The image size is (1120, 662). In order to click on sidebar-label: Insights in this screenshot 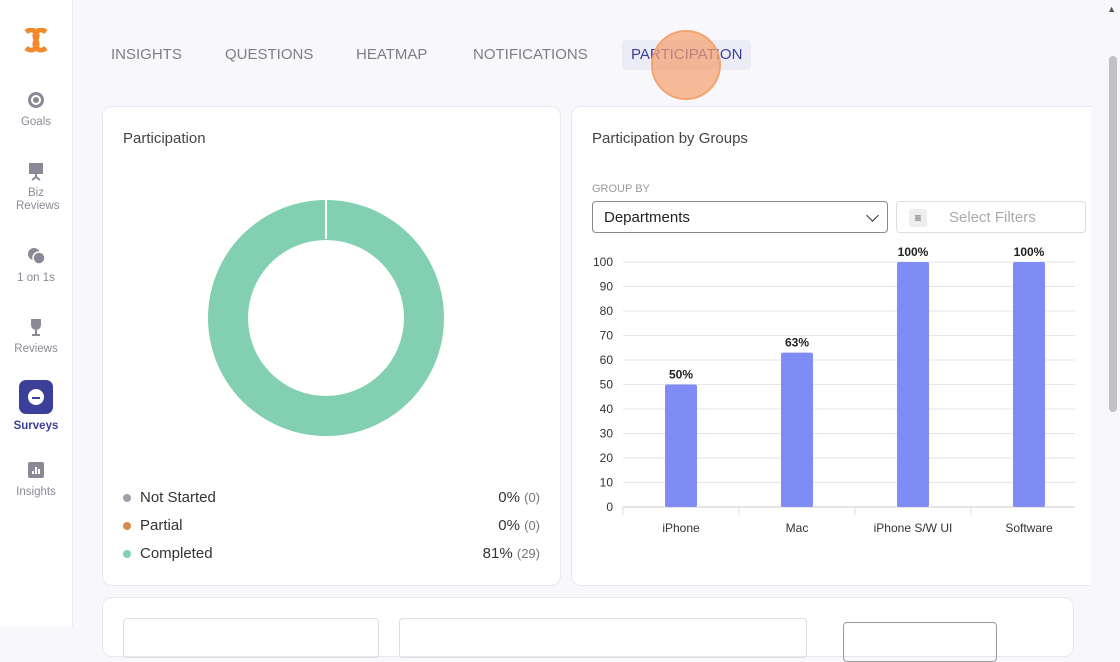, I will do `click(36, 492)`.